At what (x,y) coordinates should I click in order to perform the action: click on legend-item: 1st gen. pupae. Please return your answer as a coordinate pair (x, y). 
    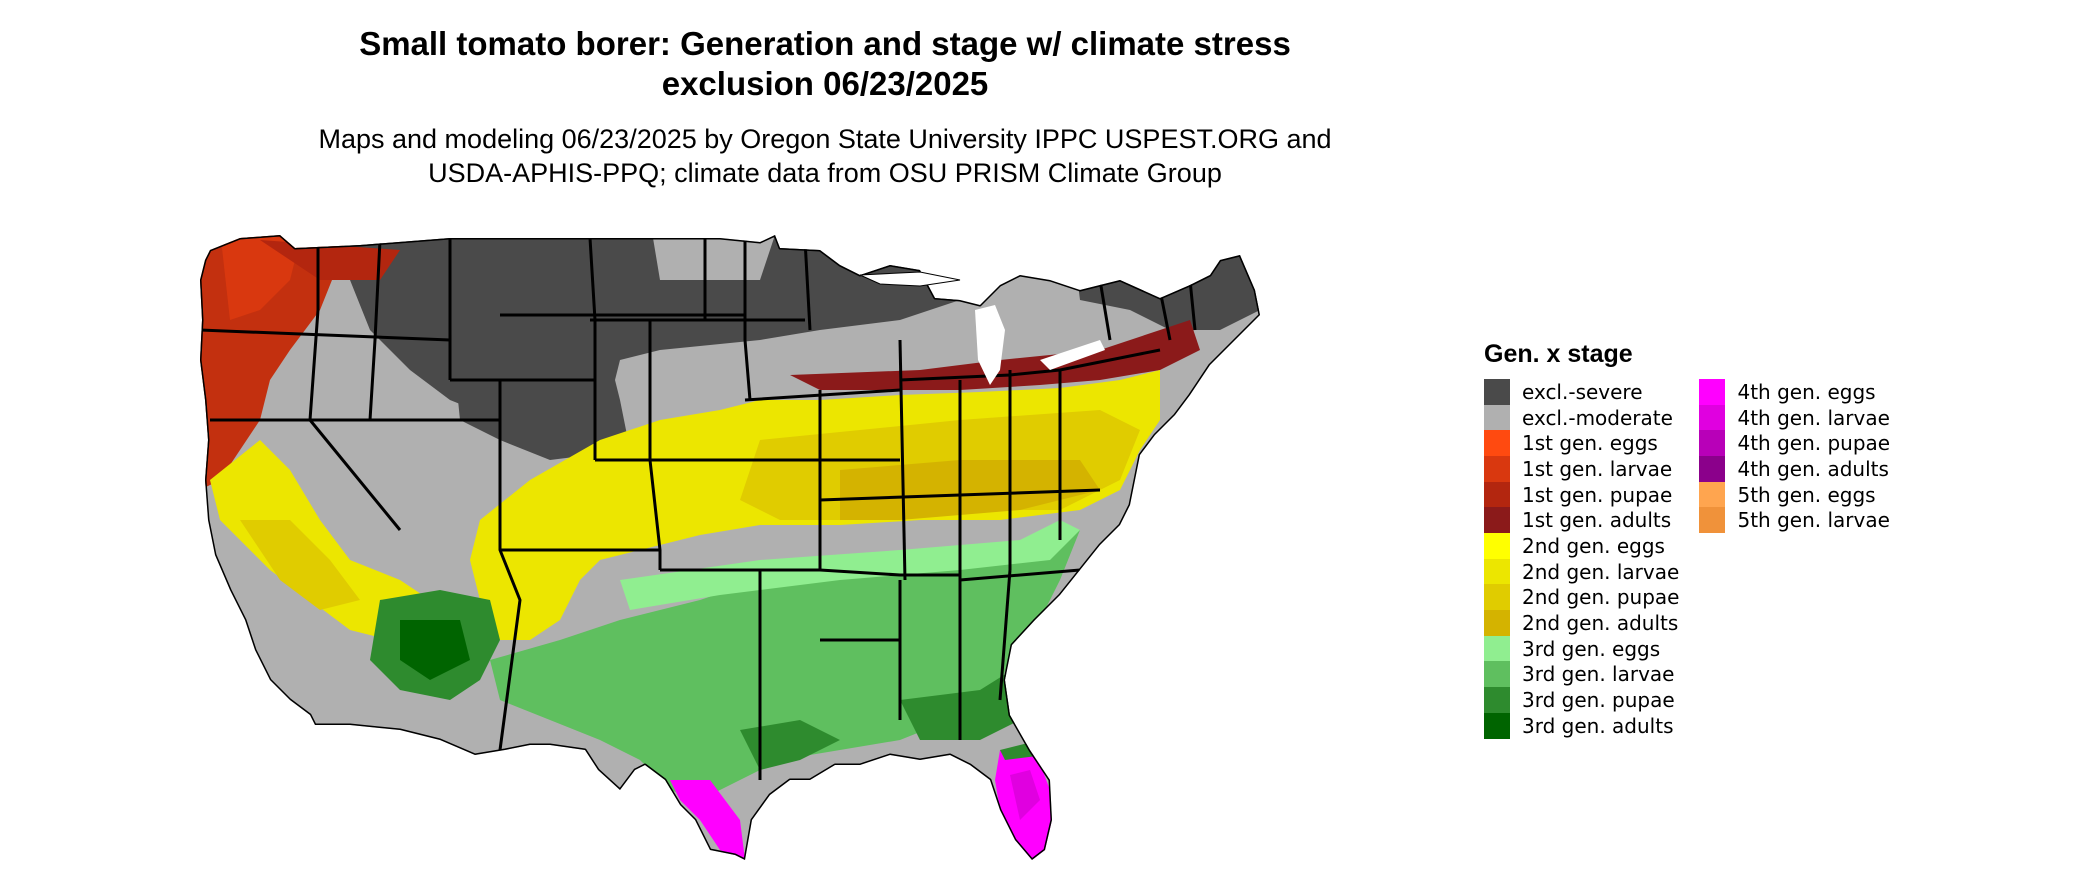
    Looking at the image, I should click on (1581, 494).